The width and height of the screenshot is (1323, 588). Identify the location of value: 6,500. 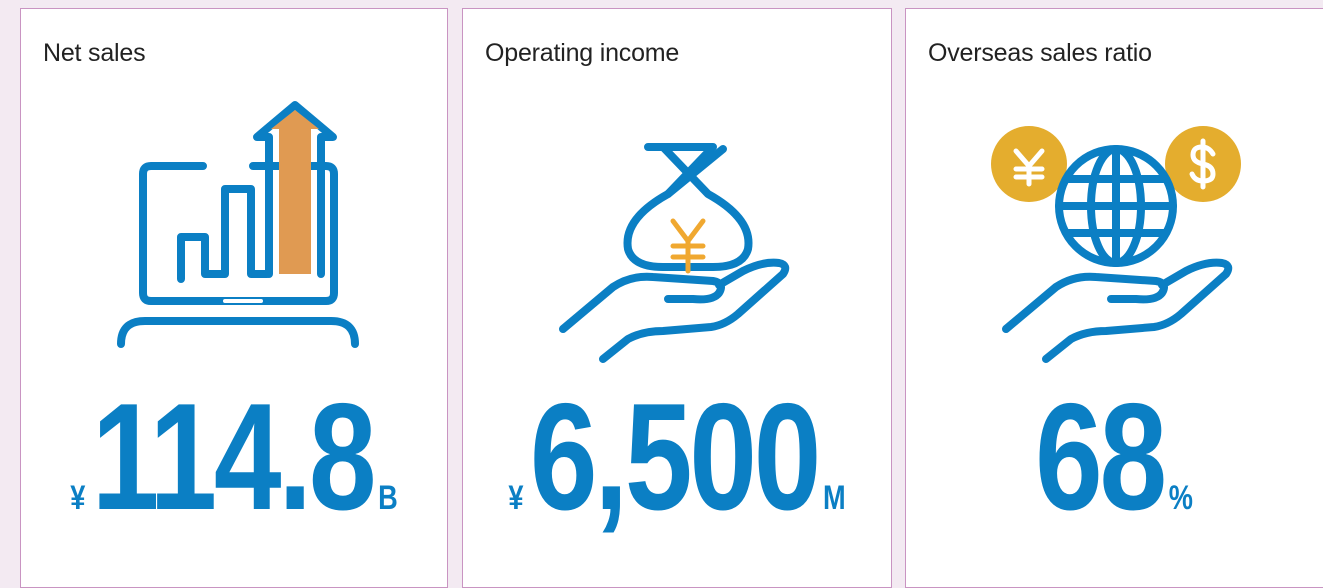
(675, 457).